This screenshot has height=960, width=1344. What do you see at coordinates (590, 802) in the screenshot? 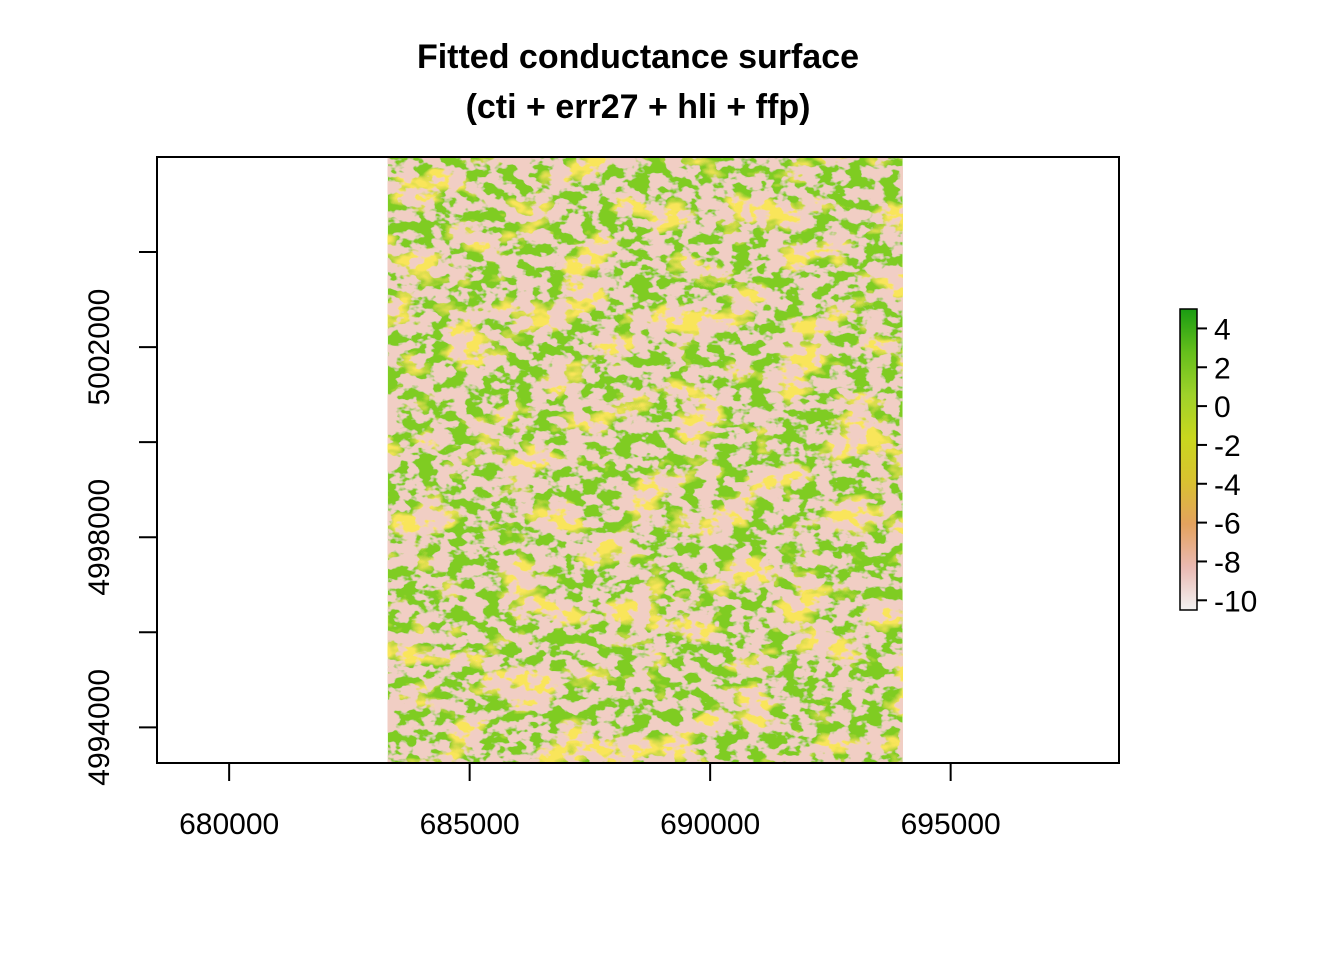
I see `x-axis: 680000 685000 690000 695000` at bounding box center [590, 802].